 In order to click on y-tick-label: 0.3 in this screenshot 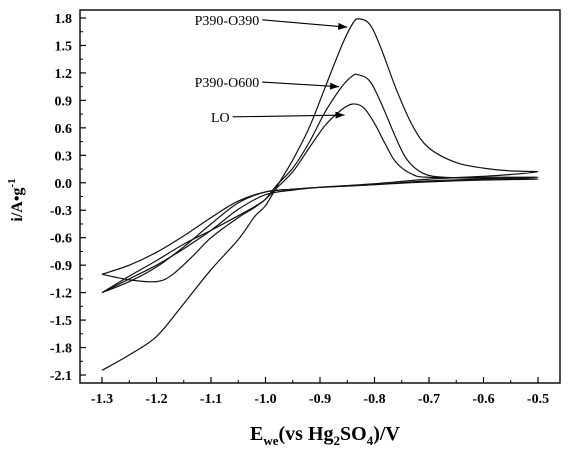, I will do `click(64, 156)`.